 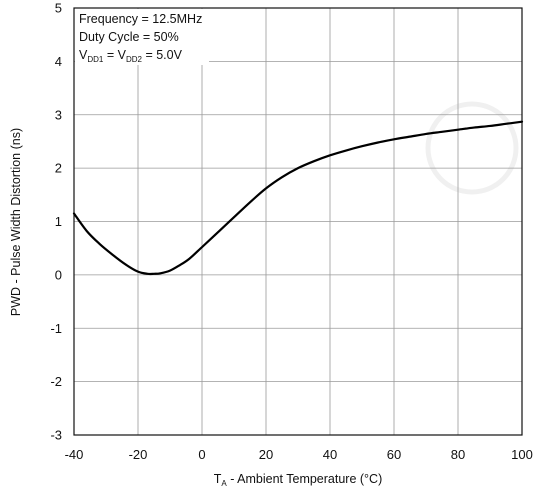 What do you see at coordinates (140, 19) in the screenshot?
I see `annotation-line1: Frequency = 12.5MHz` at bounding box center [140, 19].